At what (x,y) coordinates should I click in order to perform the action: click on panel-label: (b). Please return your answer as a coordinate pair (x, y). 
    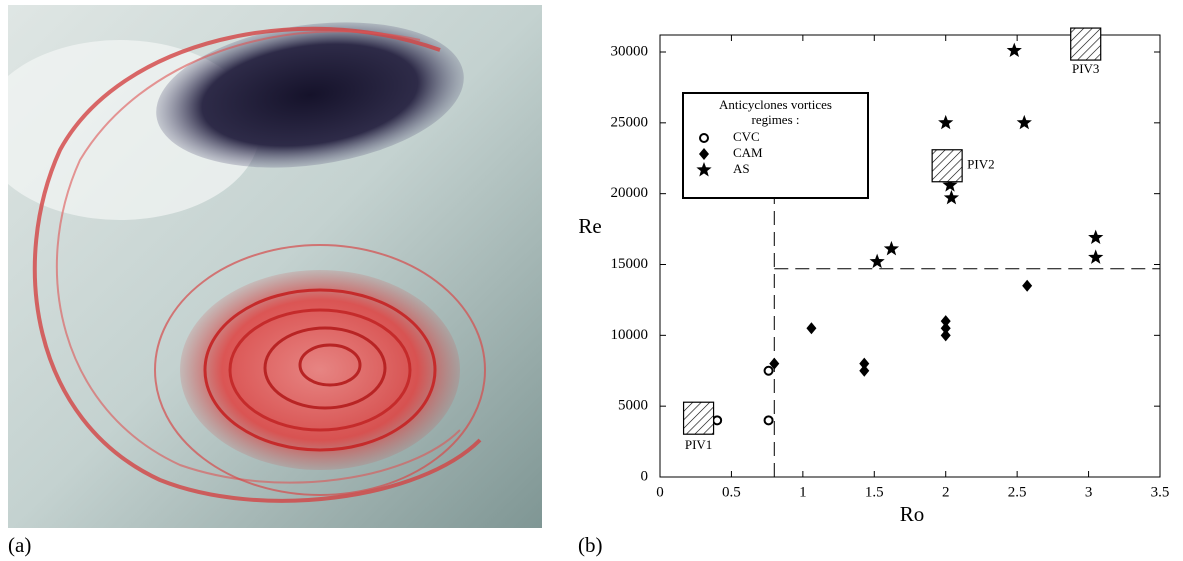
    Looking at the image, I should click on (590, 545).